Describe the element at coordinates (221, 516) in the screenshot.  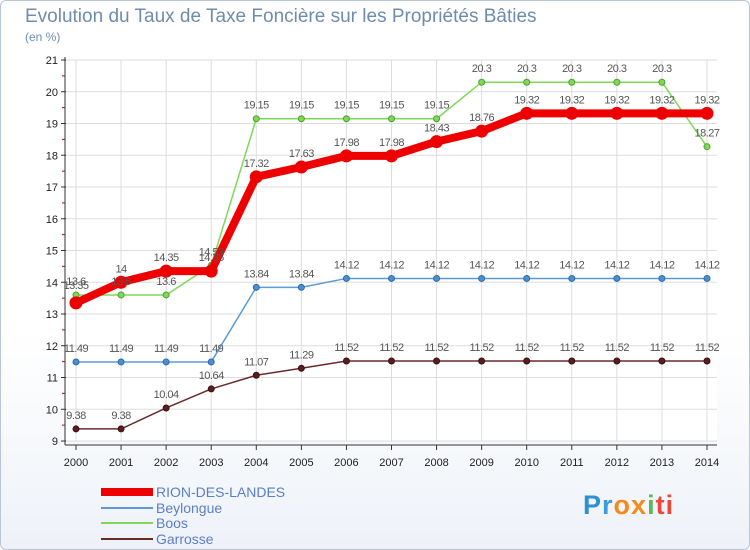
I see `legend: RION-DES-LANDES Beylongue Boos Garrosse` at that location.